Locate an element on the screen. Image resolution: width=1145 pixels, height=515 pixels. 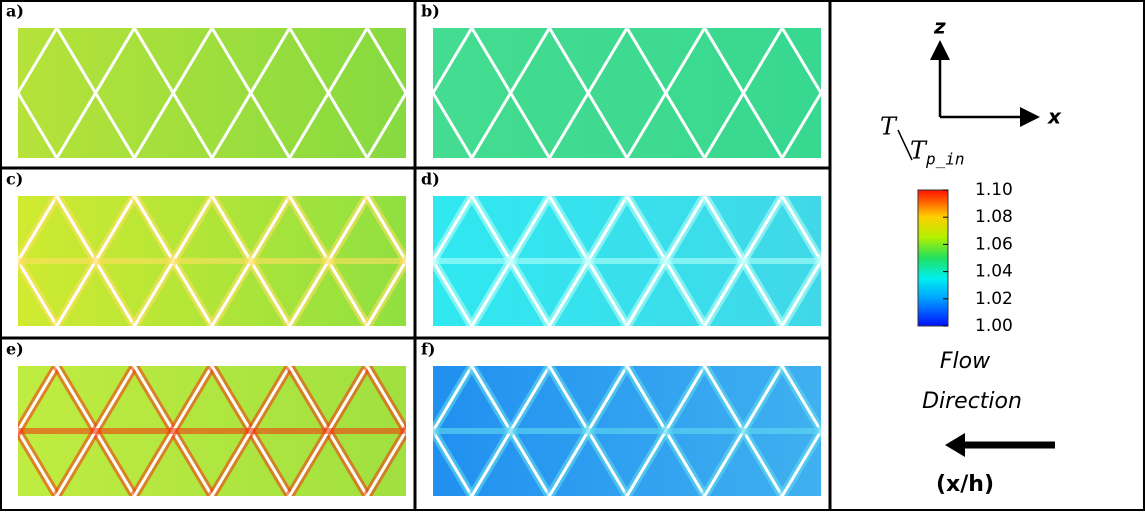
unit-label: (x/h) is located at coordinates (965, 484).